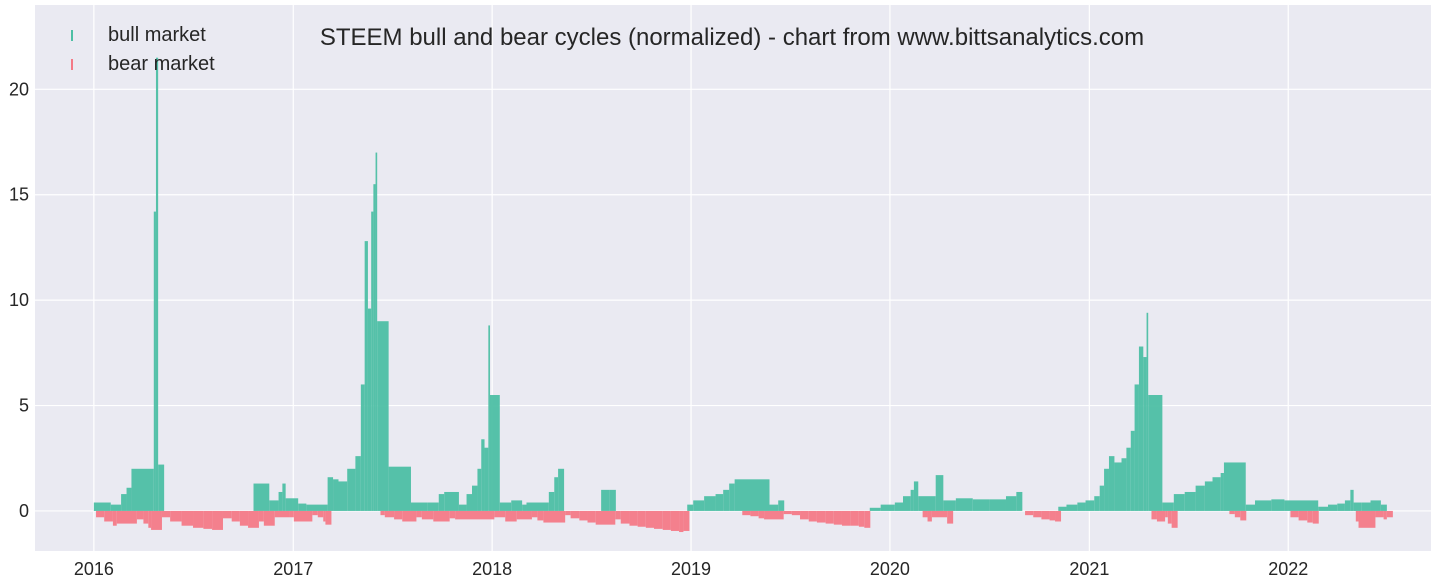 This screenshot has width=1436, height=588. What do you see at coordinates (19, 300) in the screenshot?
I see `y-tick-label: 10` at bounding box center [19, 300].